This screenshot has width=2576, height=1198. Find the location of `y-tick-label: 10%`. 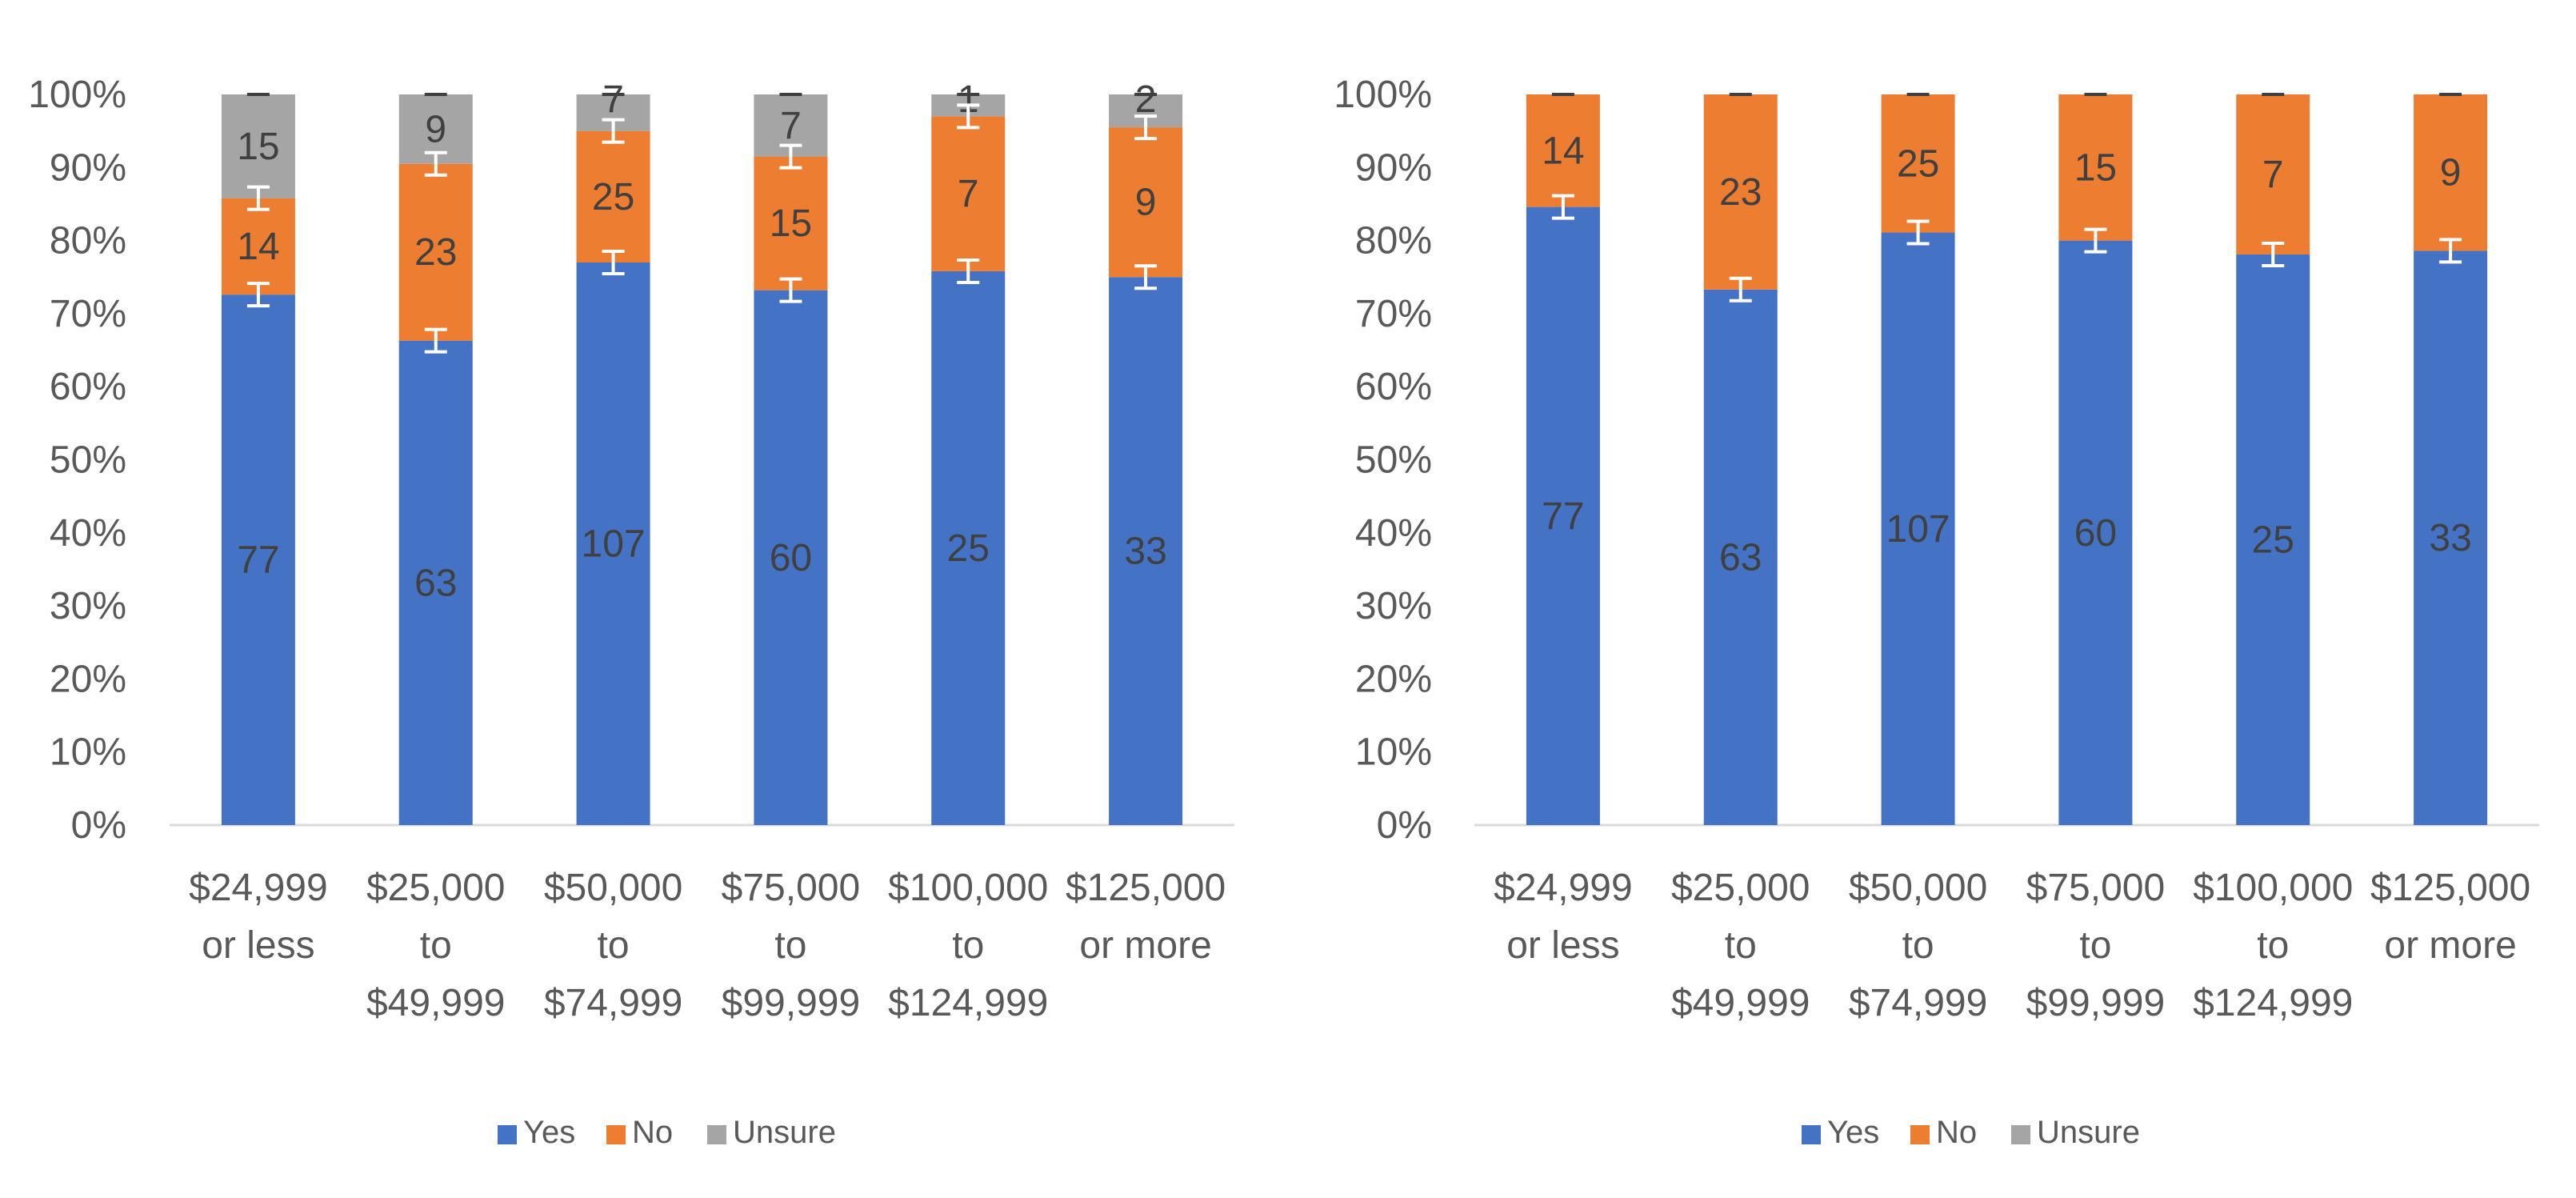

y-tick-label: 10% is located at coordinates (88, 752).